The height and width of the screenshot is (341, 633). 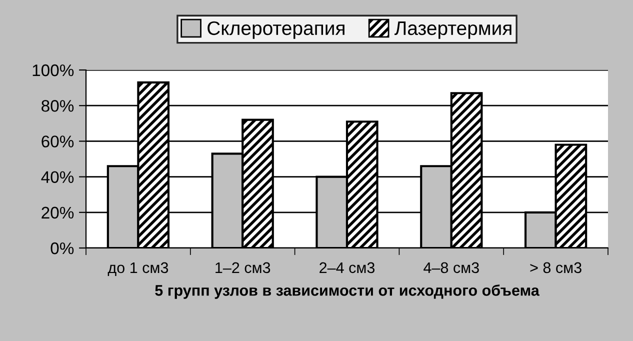 I want to click on x-tick-label: до 1 см3, so click(x=138, y=269).